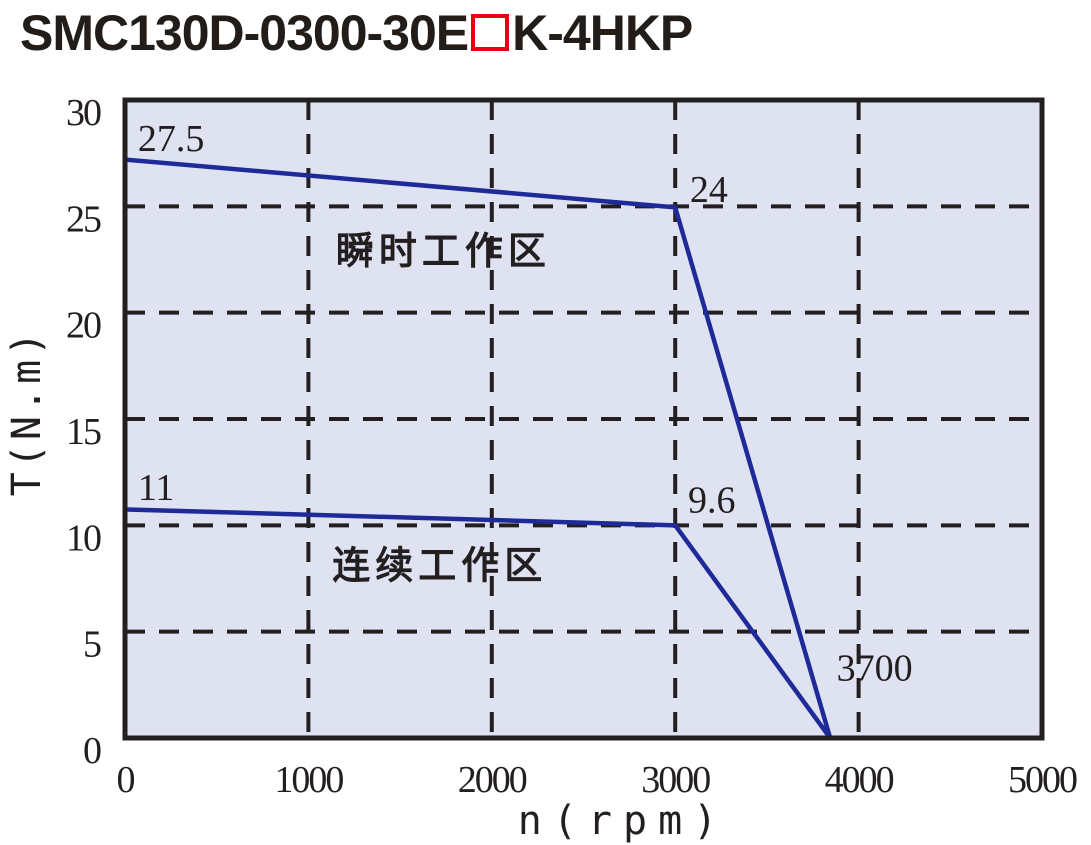 The width and height of the screenshot is (1091, 845). I want to click on region-label-2: 瞬时工作区, so click(443, 252).